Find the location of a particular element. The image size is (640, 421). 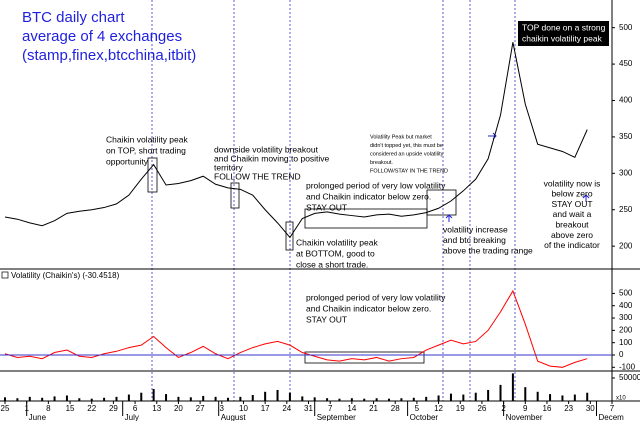

panel-title: Volatility (Chaikin's) (-30.4518) is located at coordinates (65, 275).